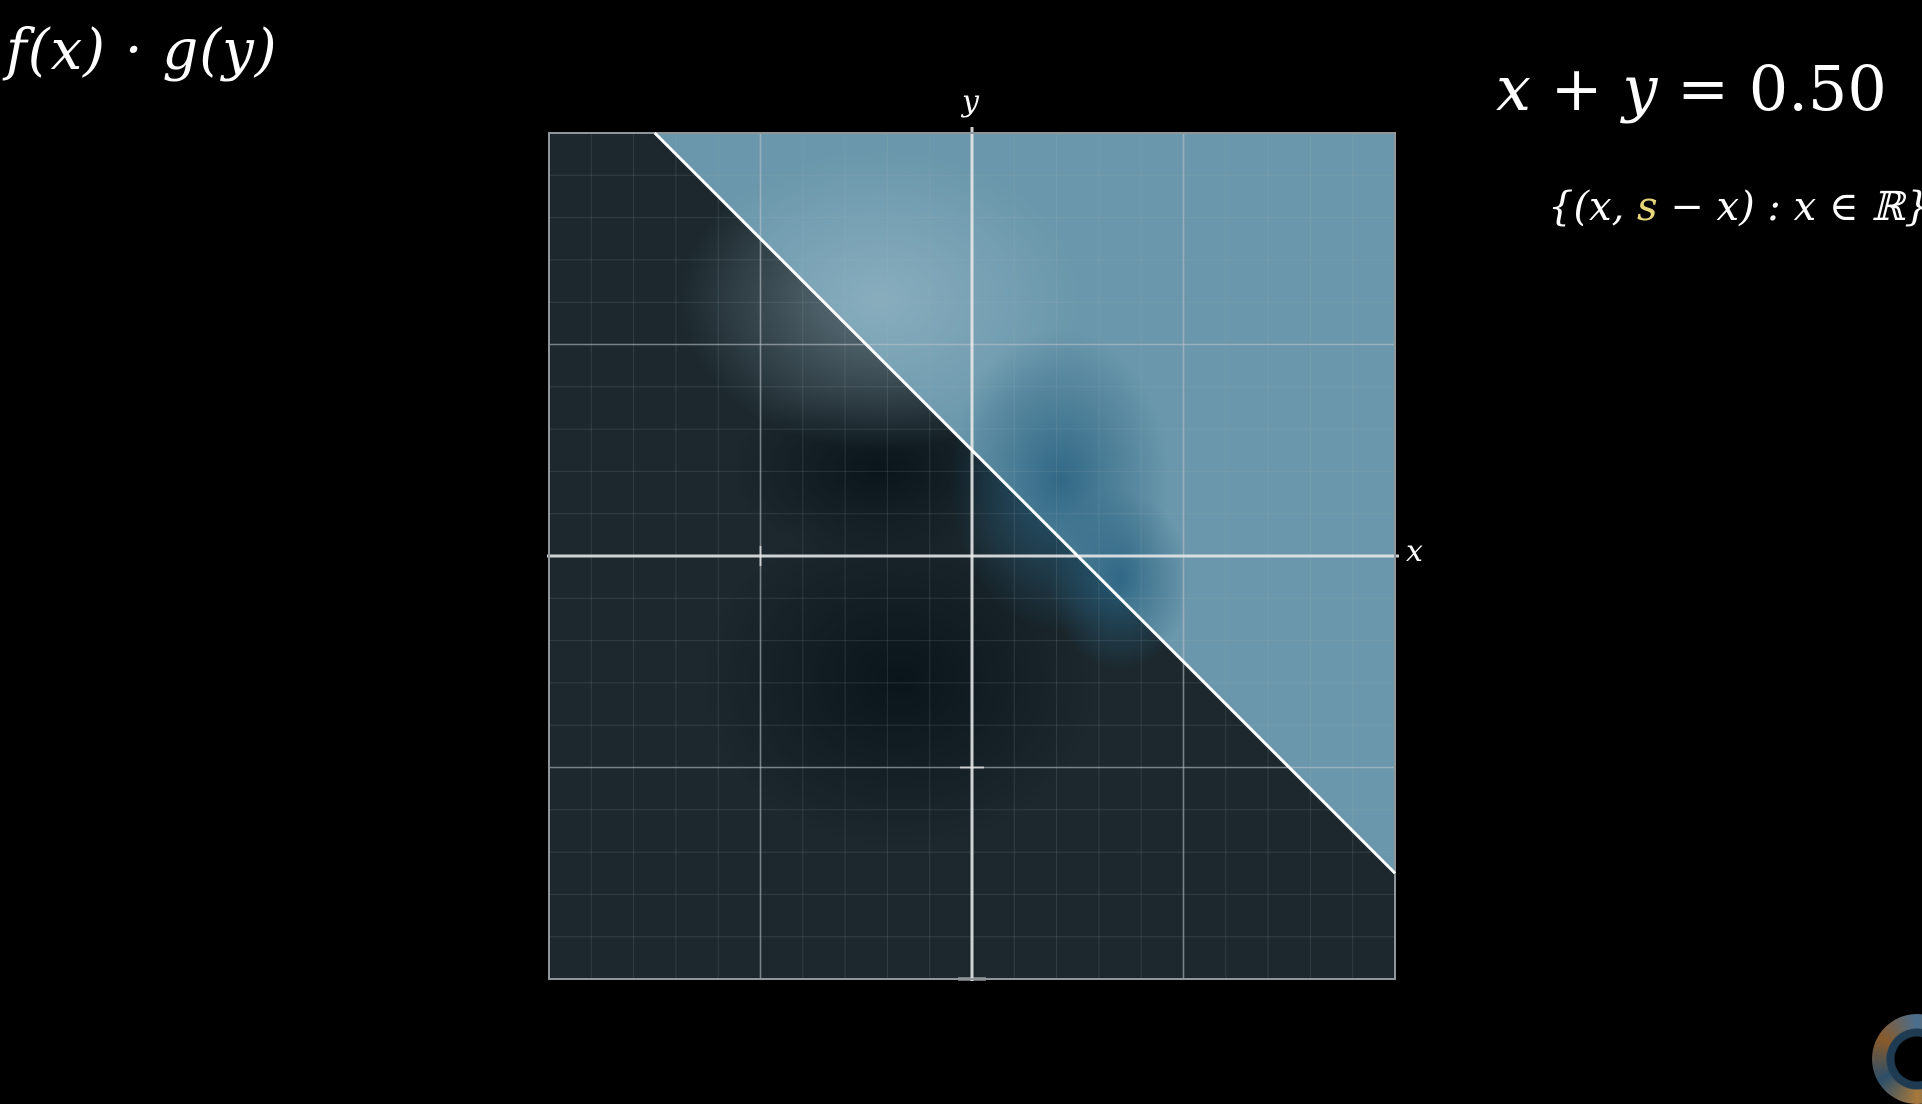  Describe the element at coordinates (142, 50) in the screenshot. I see `product-expression: f(x) · g(y)` at that location.